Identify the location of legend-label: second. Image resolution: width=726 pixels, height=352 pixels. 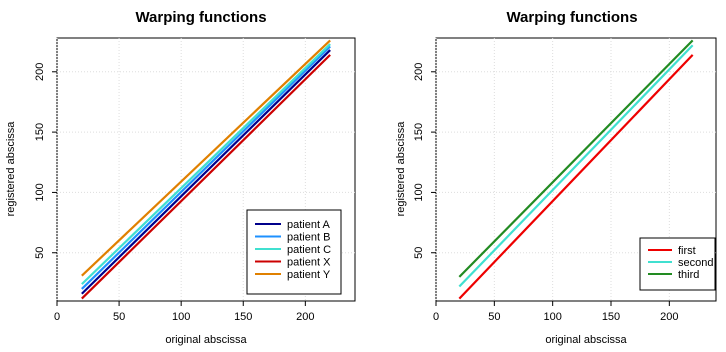
(695, 263).